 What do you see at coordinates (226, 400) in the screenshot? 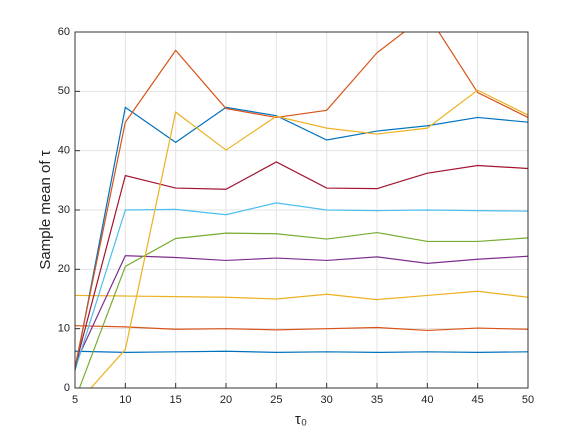
I see `x-tick-label: 20` at bounding box center [226, 400].